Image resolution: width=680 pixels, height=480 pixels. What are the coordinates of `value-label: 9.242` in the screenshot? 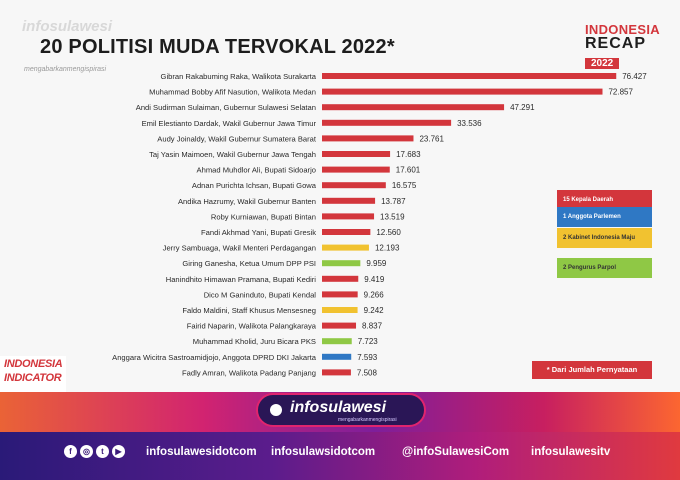 It's located at (374, 310).